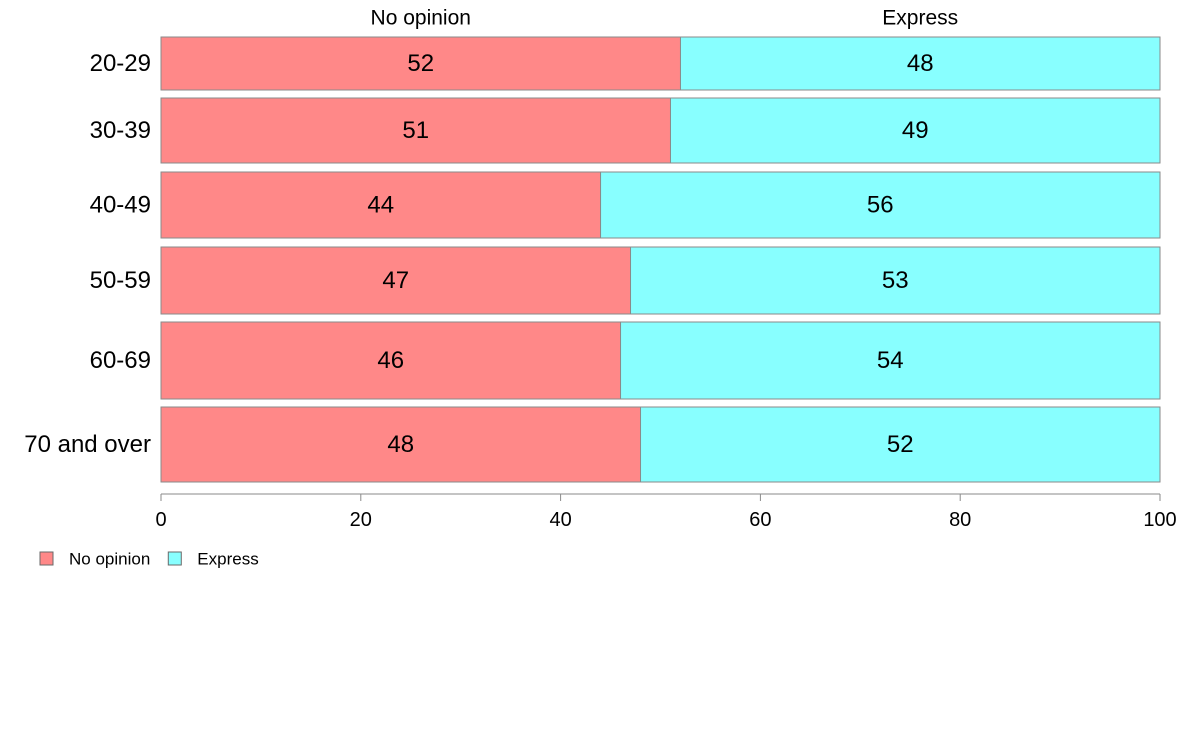 This screenshot has width=1188, height=736. I want to click on category-label-50-59: 50-59, so click(120, 280).